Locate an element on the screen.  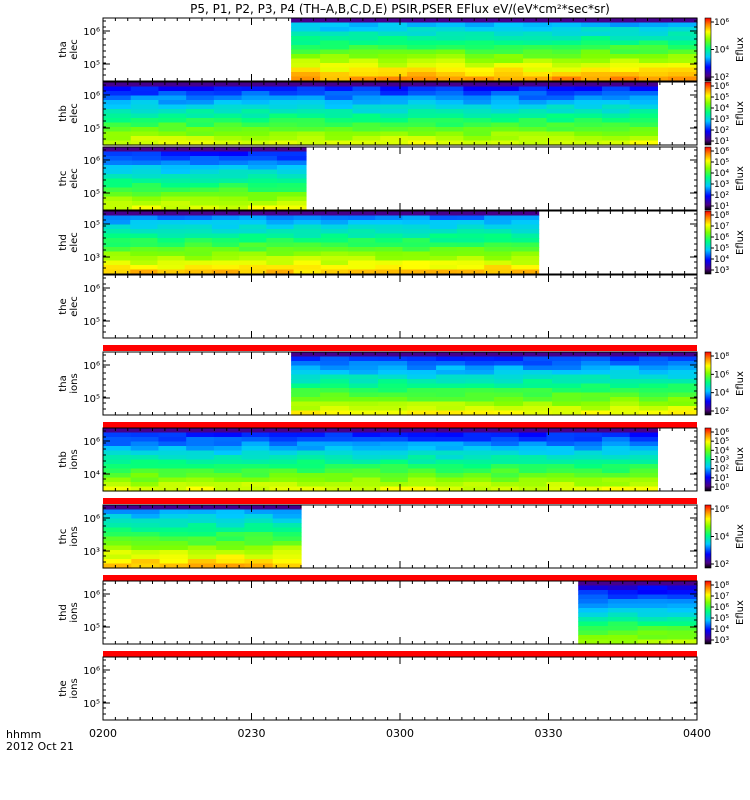
spectrogram-cells is located at coordinates (205, 179).